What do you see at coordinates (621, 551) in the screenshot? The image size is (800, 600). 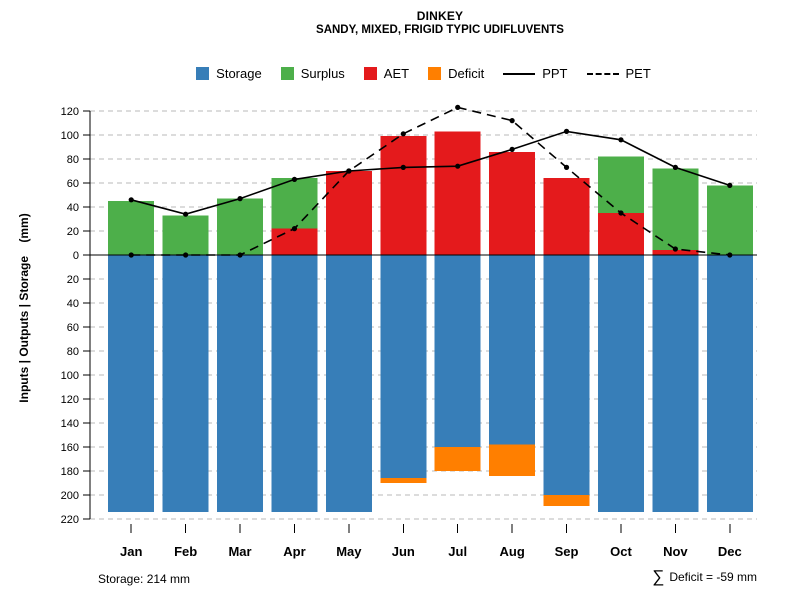 I see `x-tick-label: Oct` at bounding box center [621, 551].